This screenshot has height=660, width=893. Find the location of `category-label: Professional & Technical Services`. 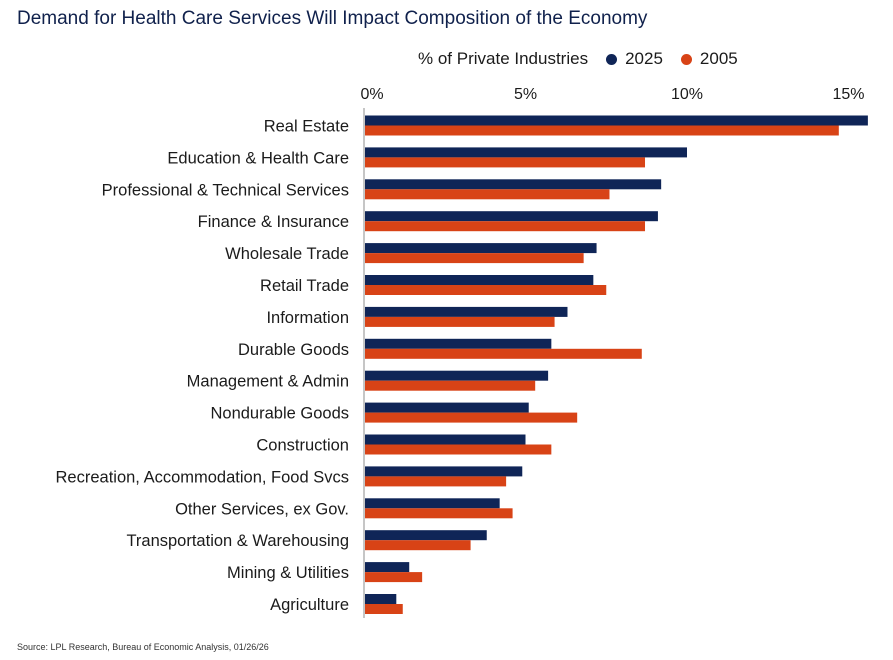

category-label: Professional & Technical Services is located at coordinates (225, 190).